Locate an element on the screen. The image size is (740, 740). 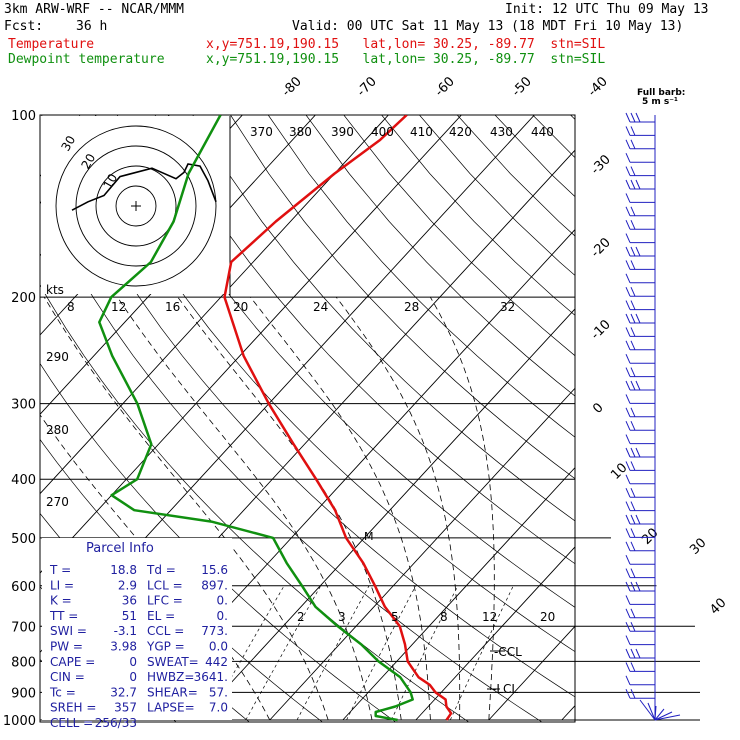
parcel-row-value: 15.6 is located at coordinates (214, 570).